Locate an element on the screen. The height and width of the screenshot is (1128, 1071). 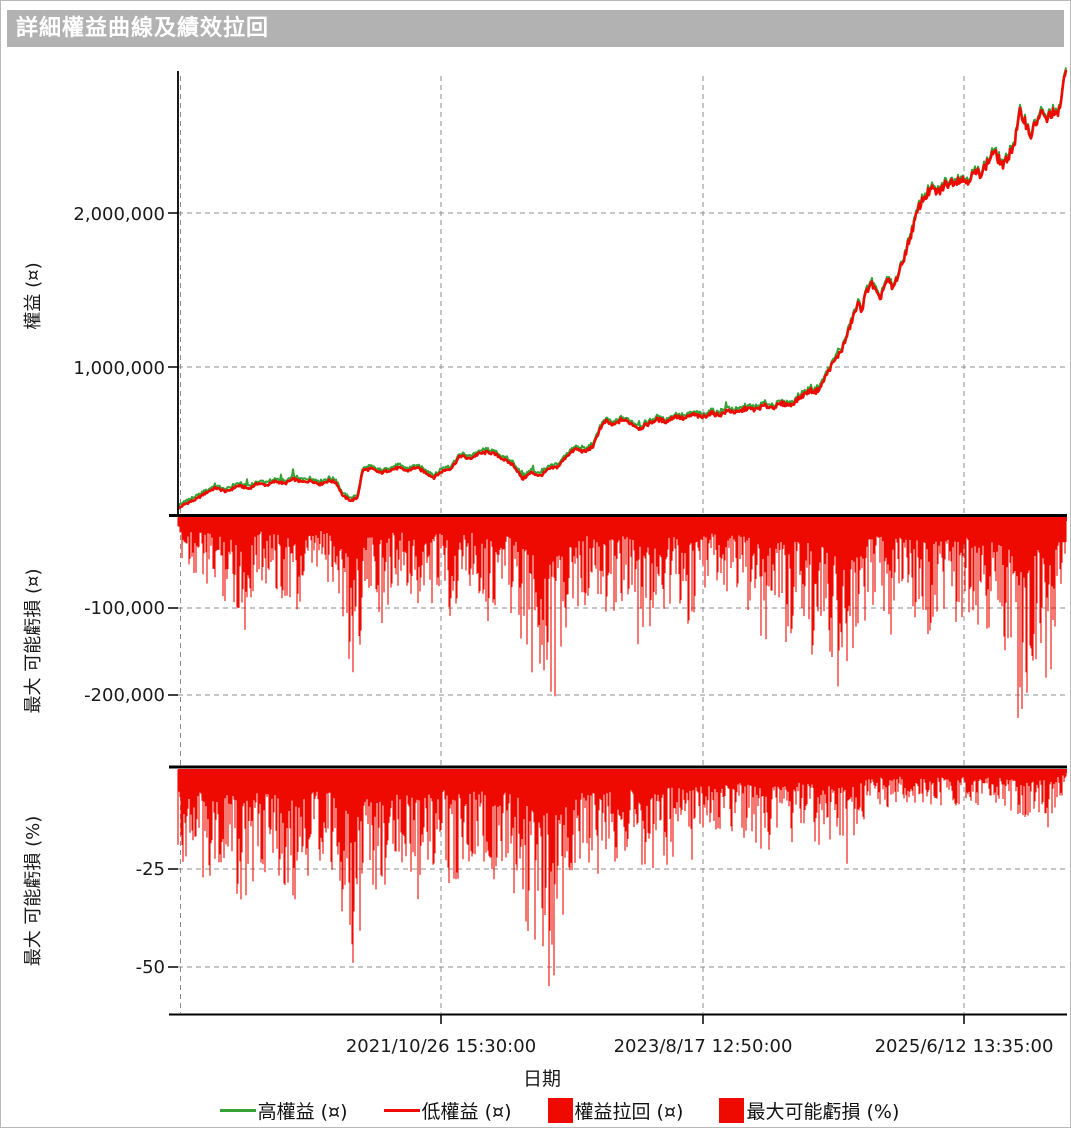
equity-axis-title: 權益 (¤) is located at coordinates (33, 295).